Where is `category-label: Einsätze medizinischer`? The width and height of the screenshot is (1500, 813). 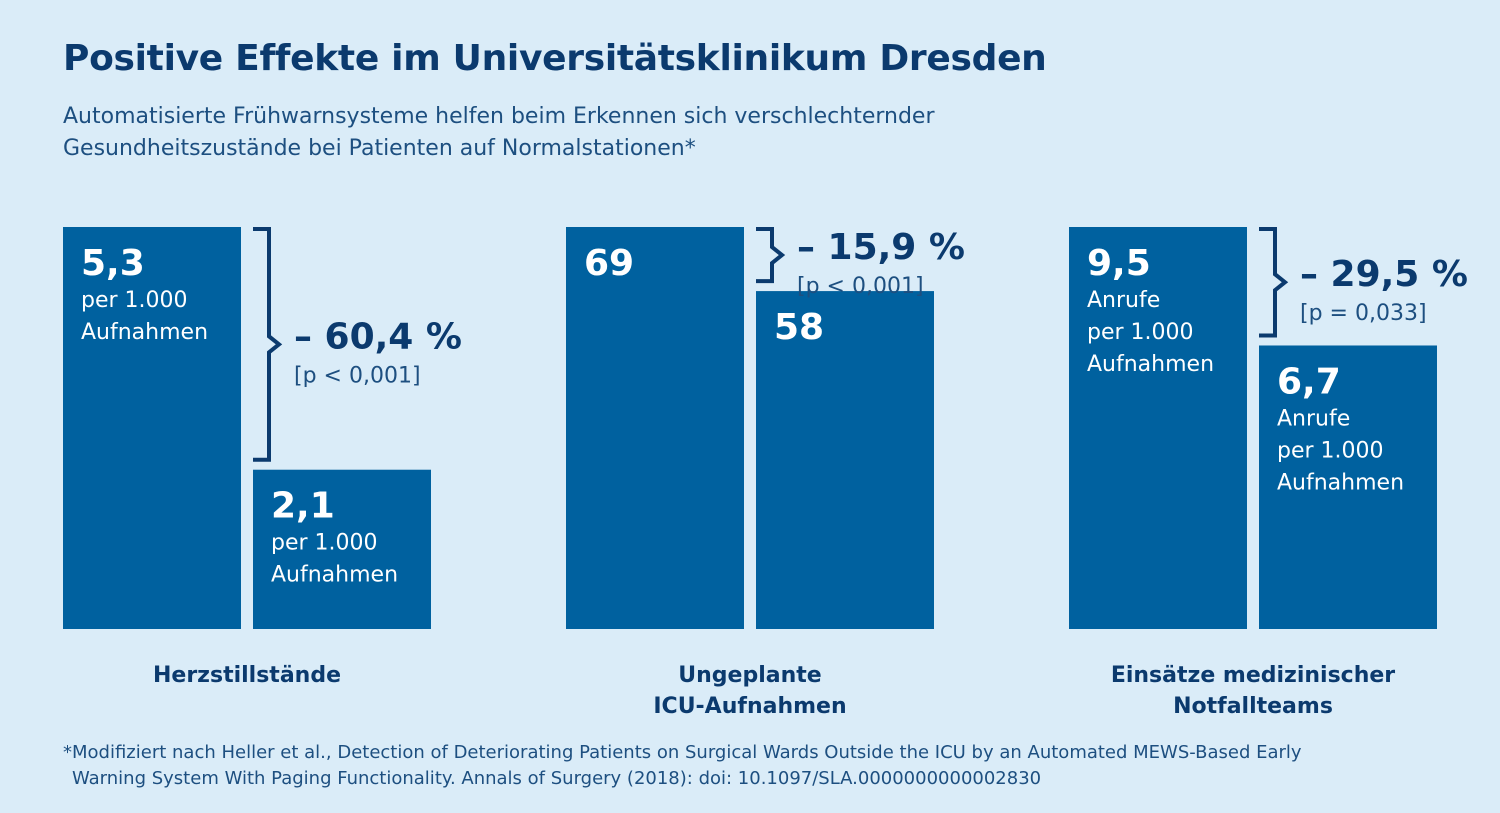
category-label: Einsätze medizinischer is located at coordinates (1253, 675).